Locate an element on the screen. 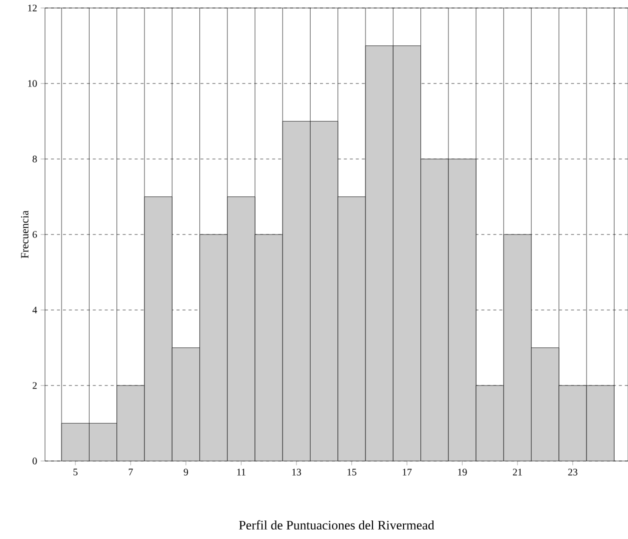  x-tick-label: 15 is located at coordinates (352, 472).